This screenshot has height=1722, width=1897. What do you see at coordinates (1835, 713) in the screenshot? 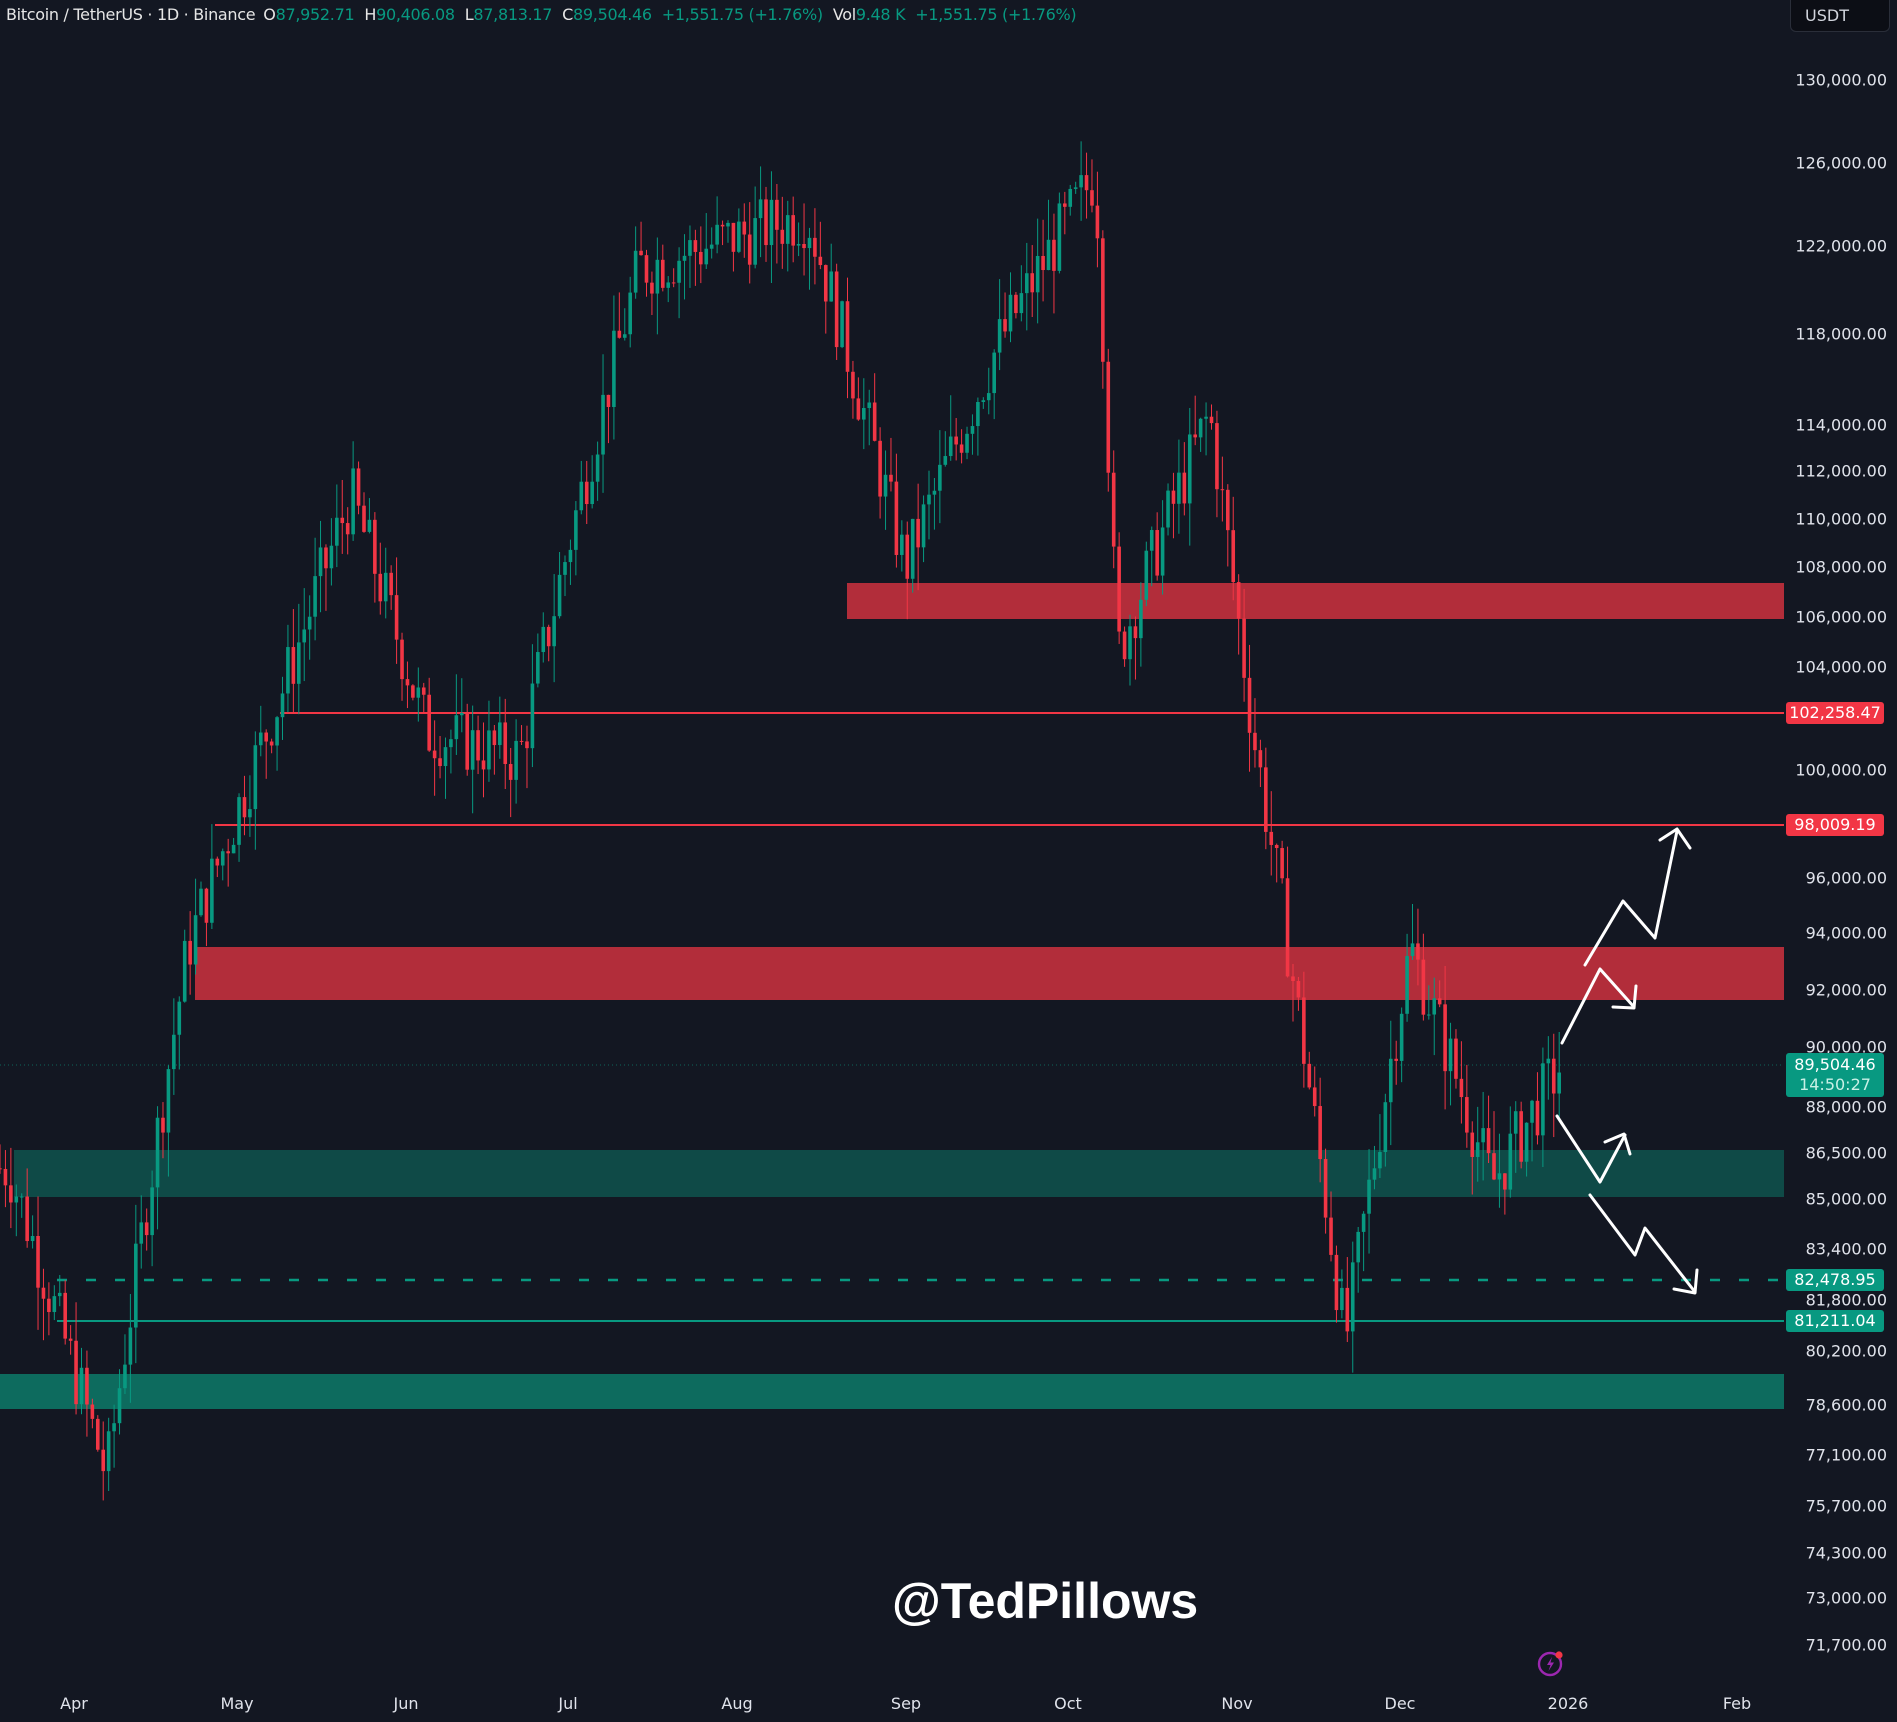
I see `price-level-tag: 102,258.47` at bounding box center [1835, 713].